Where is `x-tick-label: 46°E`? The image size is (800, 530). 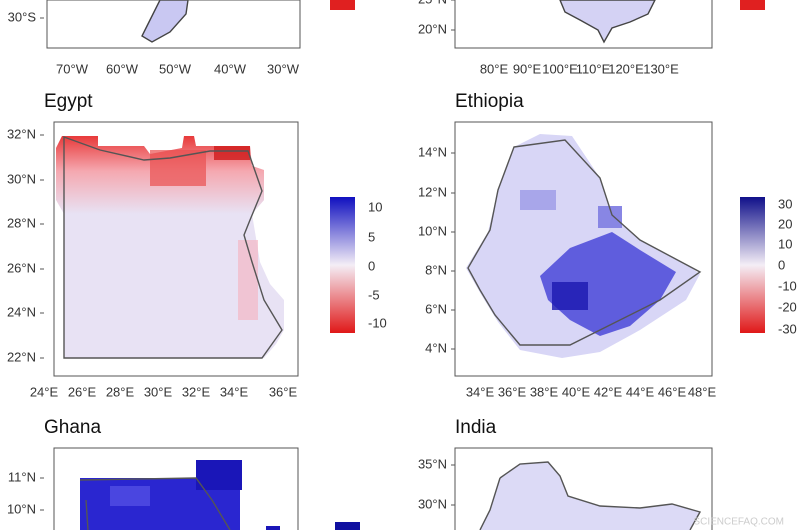
x-tick-label: 46°E is located at coordinates (672, 391).